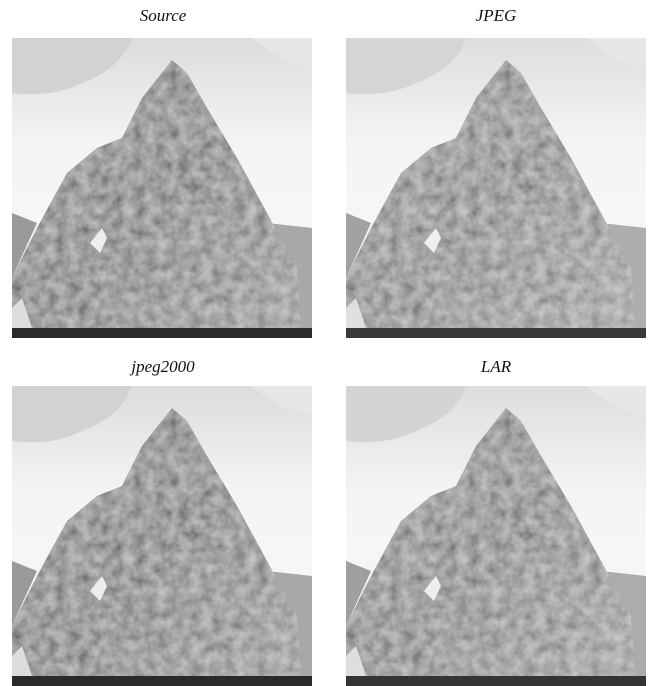 The height and width of the screenshot is (686, 654). Describe the element at coordinates (496, 366) in the screenshot. I see `panel-caption: LAR` at that location.